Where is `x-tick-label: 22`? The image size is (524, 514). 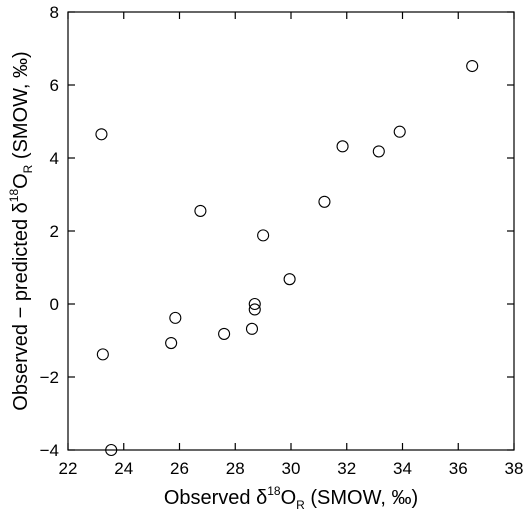
x-tick-label: 22 is located at coordinates (68, 468).